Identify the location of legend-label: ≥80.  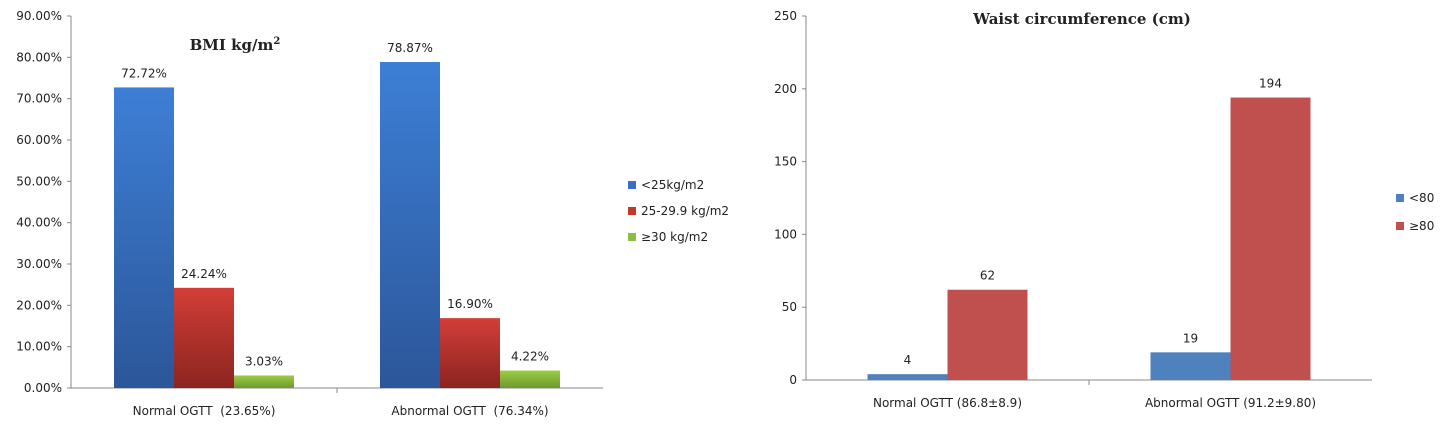
(1421, 226).